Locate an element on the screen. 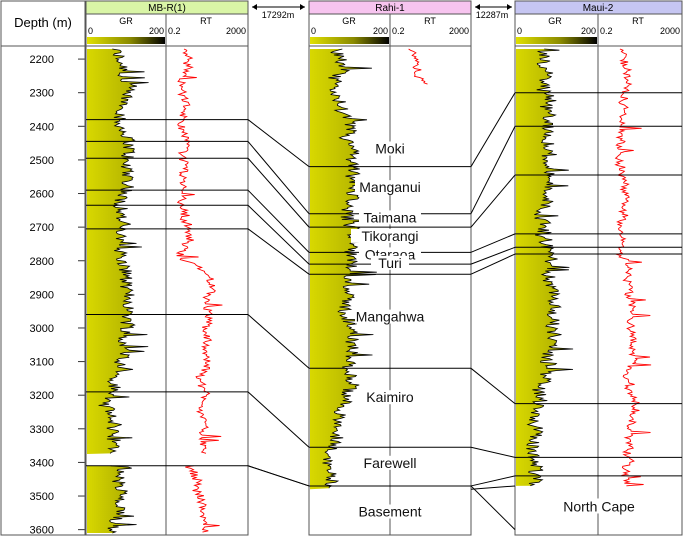  gr-label-maui2: GR is located at coordinates (555, 21).